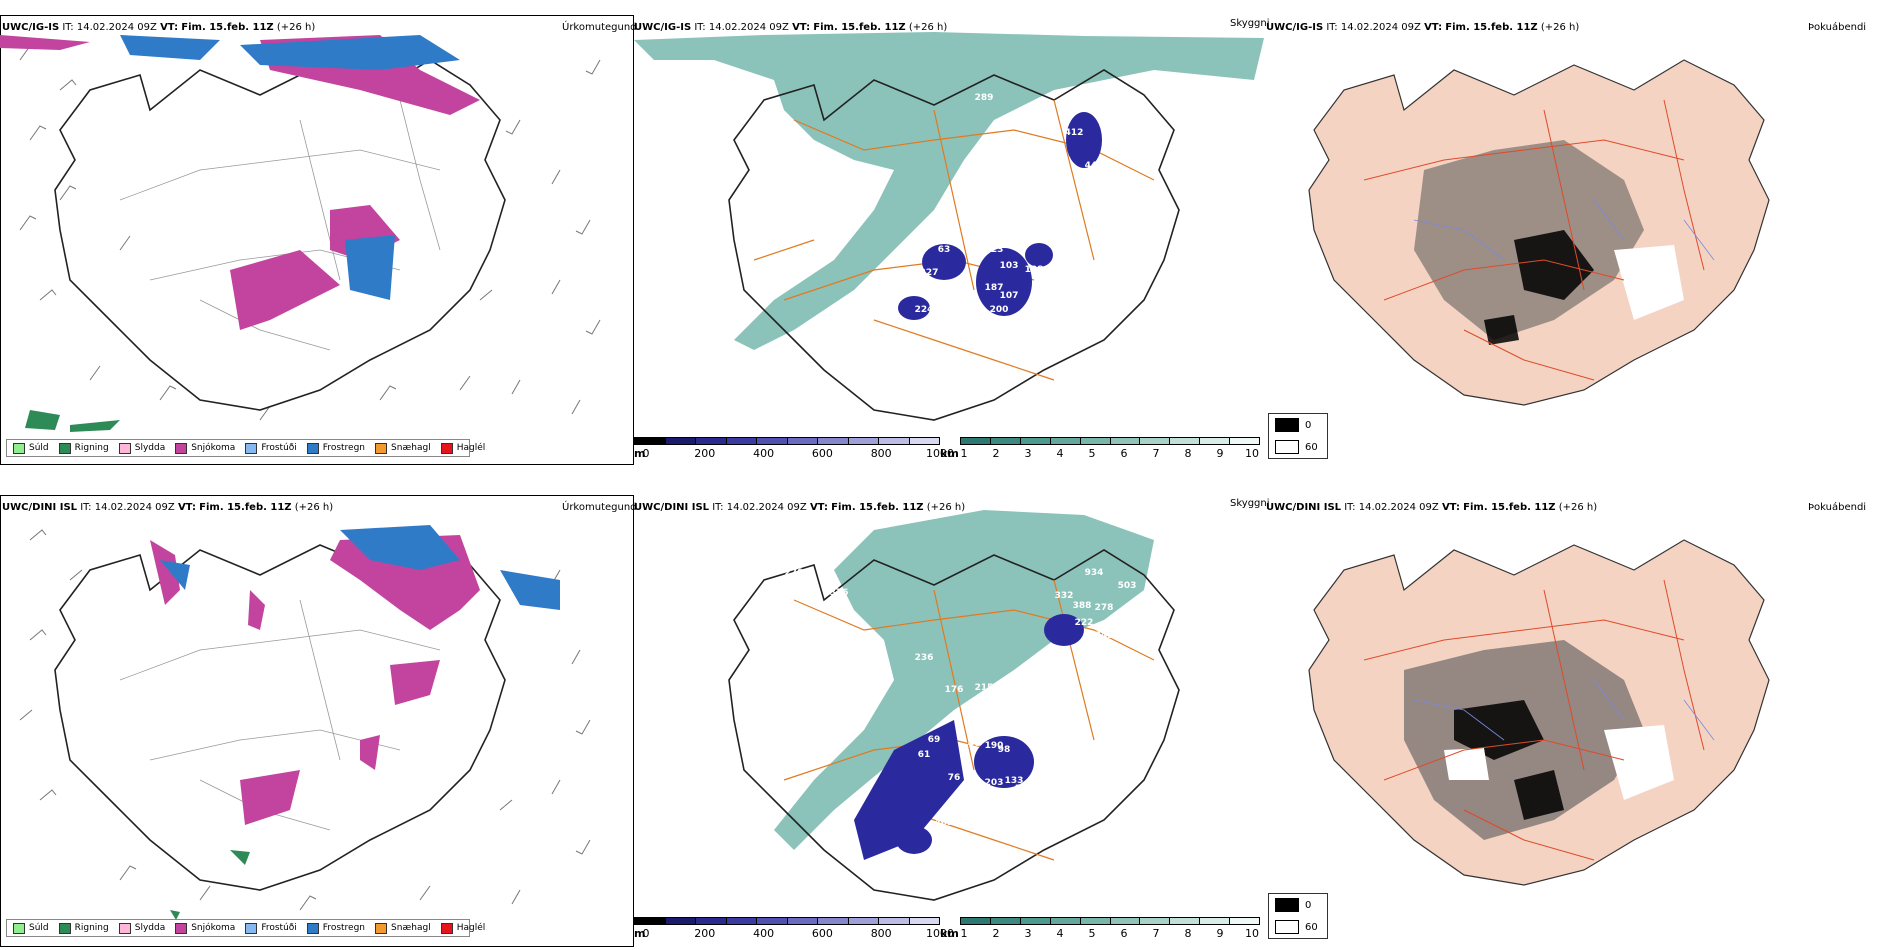 The image size is (1900, 950). I want to click on snow-area, so click(240, 182).